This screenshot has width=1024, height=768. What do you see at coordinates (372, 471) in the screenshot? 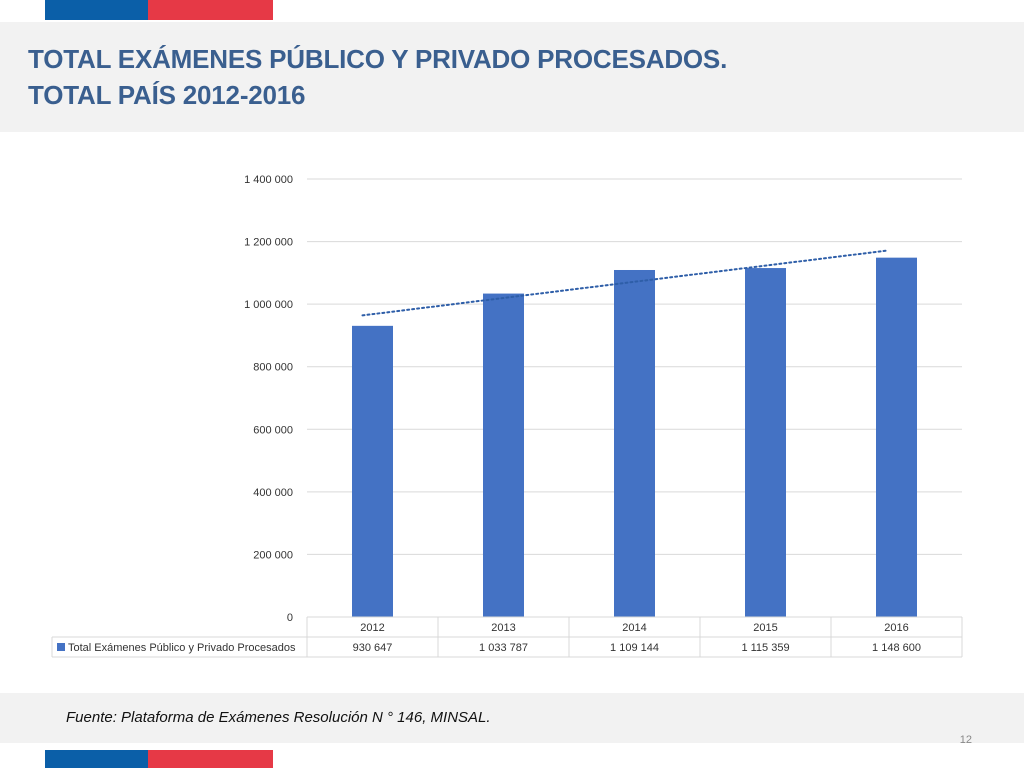
I see `bar-2012` at bounding box center [372, 471].